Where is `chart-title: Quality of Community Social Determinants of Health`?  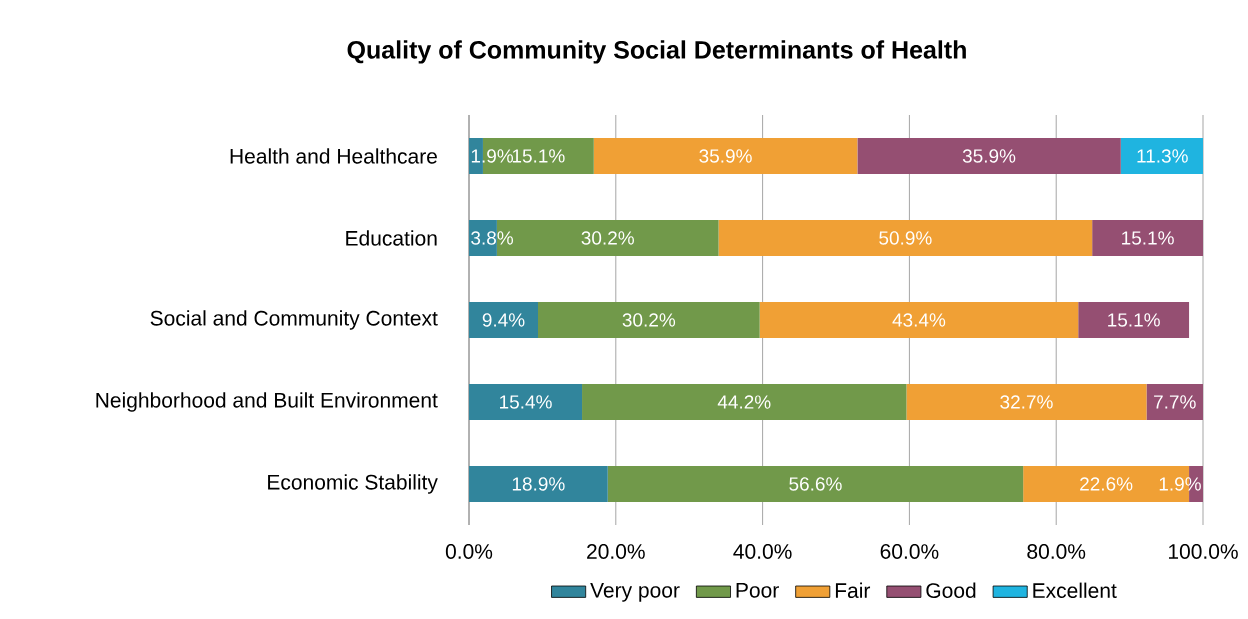
chart-title: Quality of Community Social Determinants of Health is located at coordinates (656, 52).